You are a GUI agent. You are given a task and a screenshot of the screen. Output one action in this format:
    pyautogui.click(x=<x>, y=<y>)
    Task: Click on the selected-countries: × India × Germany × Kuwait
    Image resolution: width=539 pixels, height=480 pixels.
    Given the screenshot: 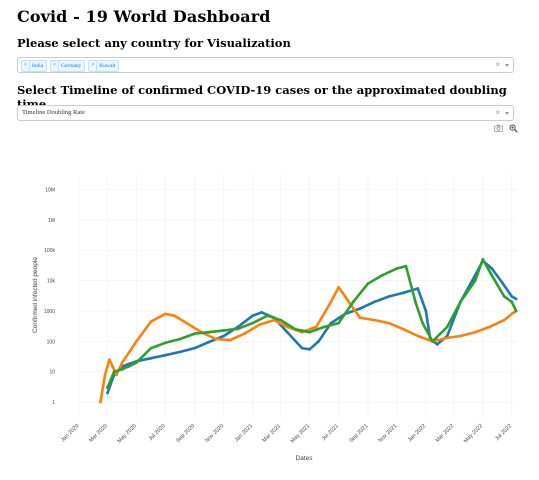 What is the action you would take?
    pyautogui.click(x=70, y=66)
    